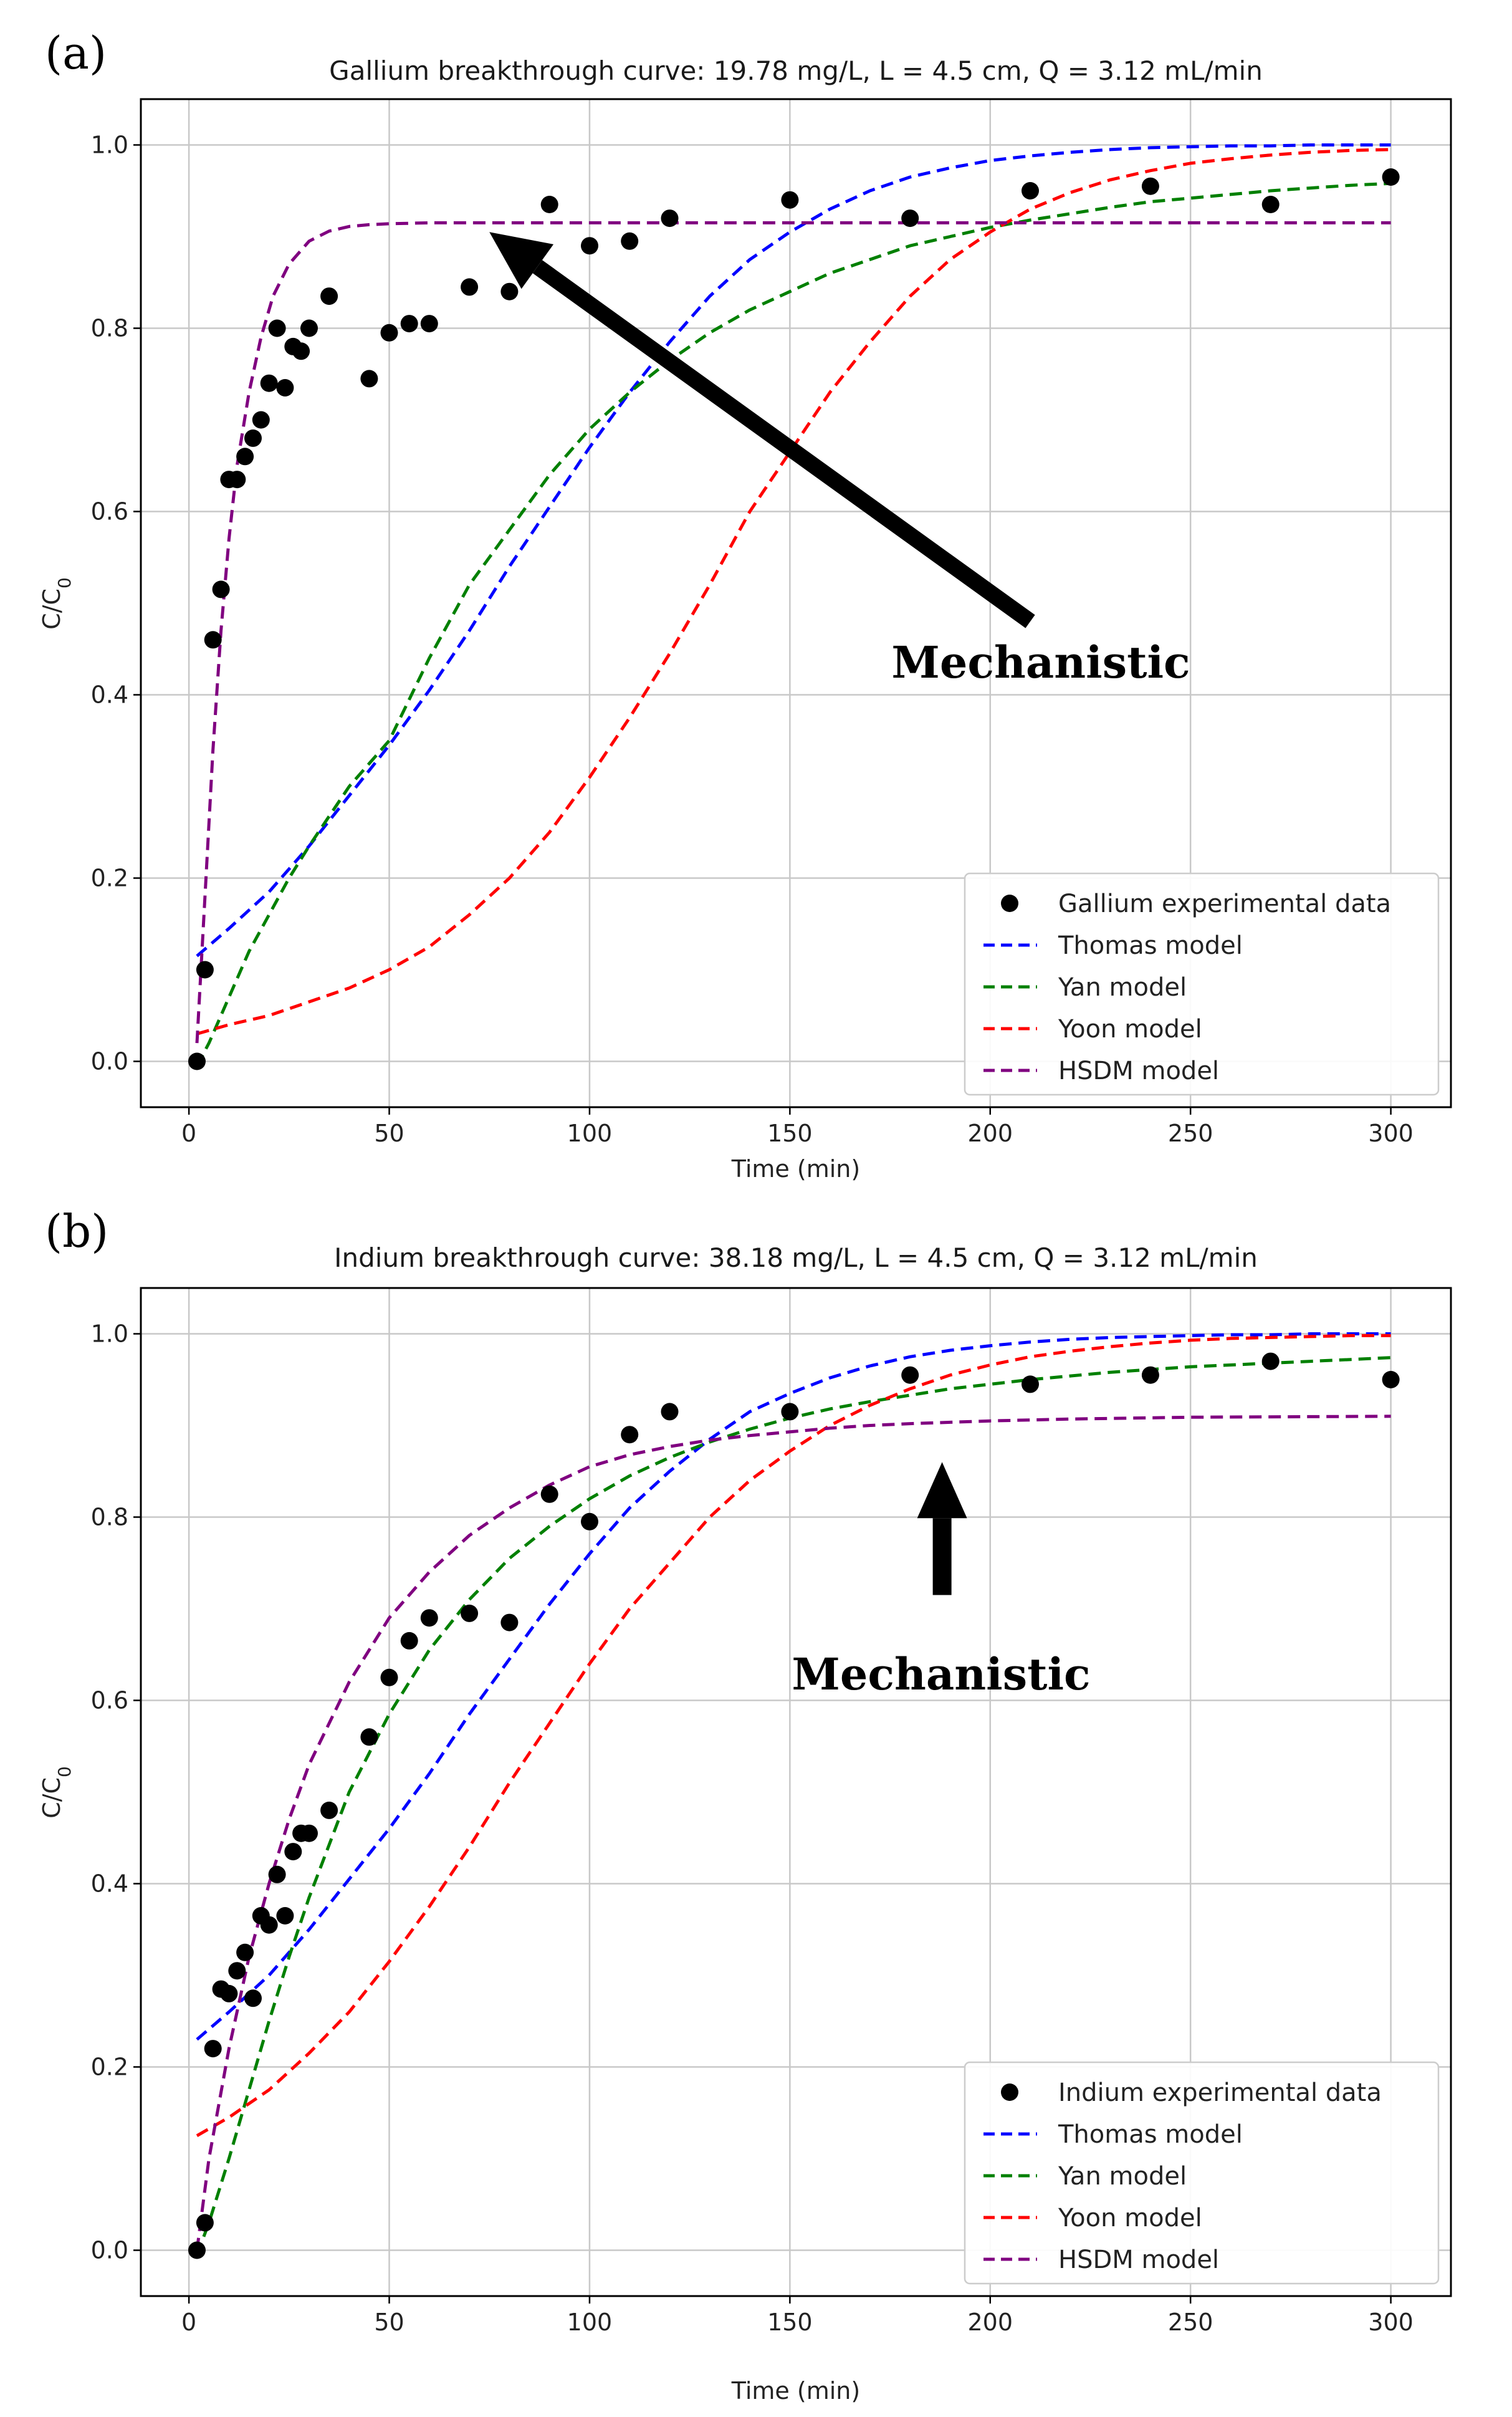 The width and height of the screenshot is (1512, 2417). What do you see at coordinates (76, 1231) in the screenshot?
I see `panel-b-label: (b)` at bounding box center [76, 1231].